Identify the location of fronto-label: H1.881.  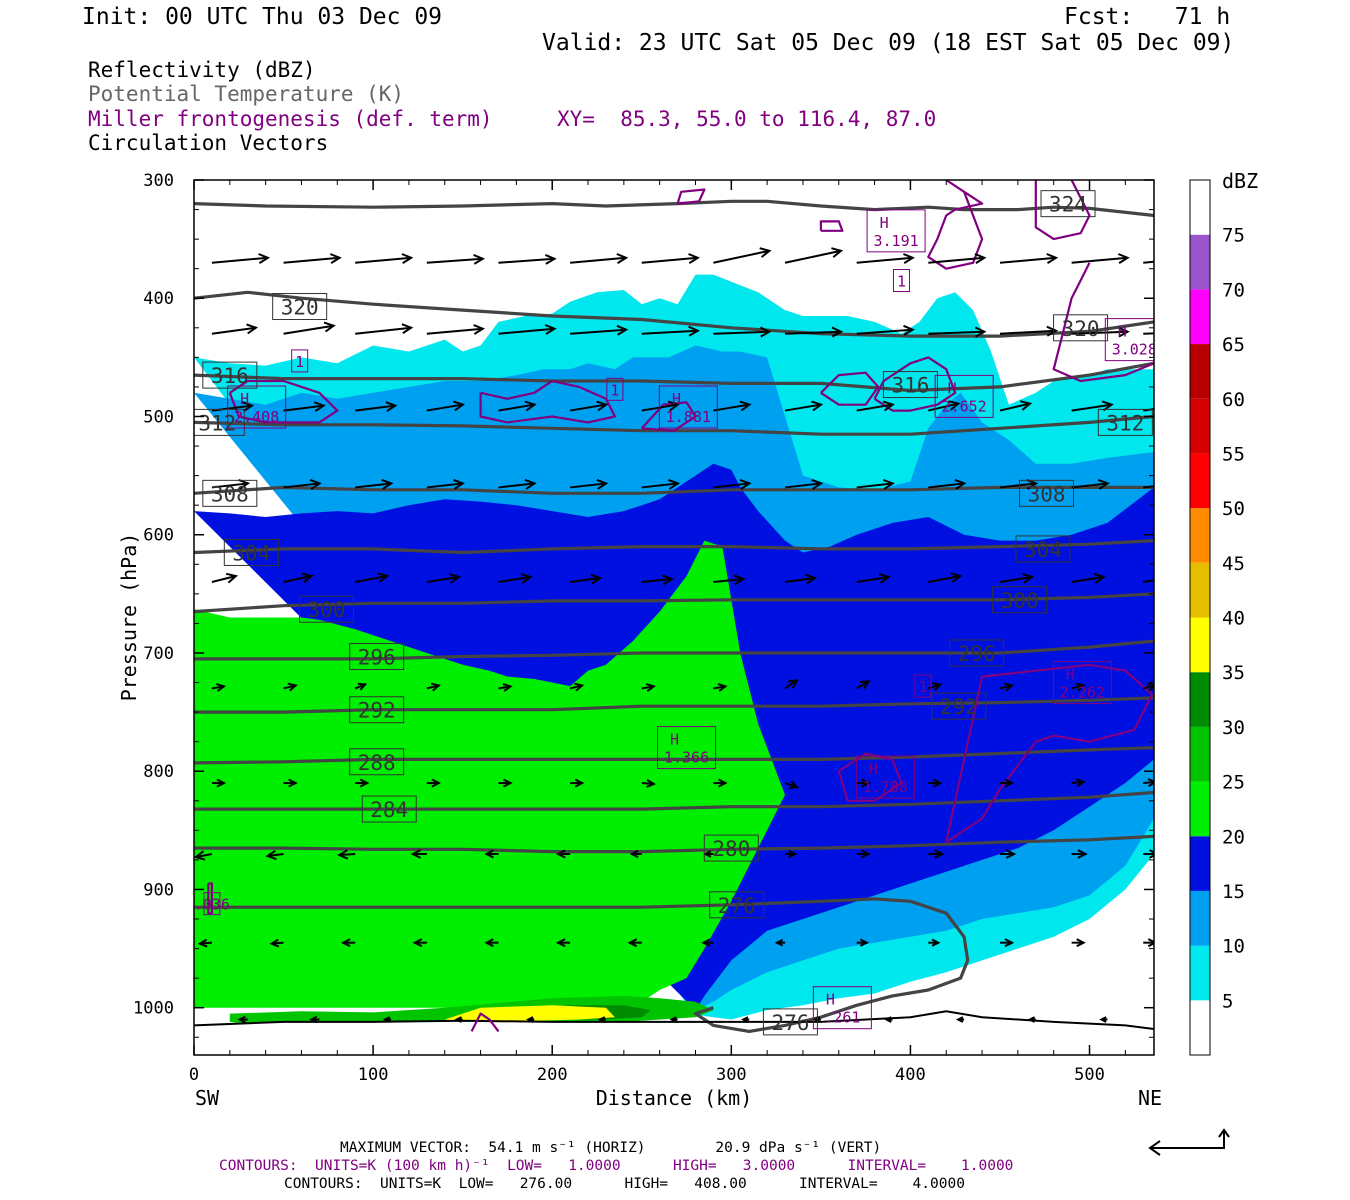
(688, 407).